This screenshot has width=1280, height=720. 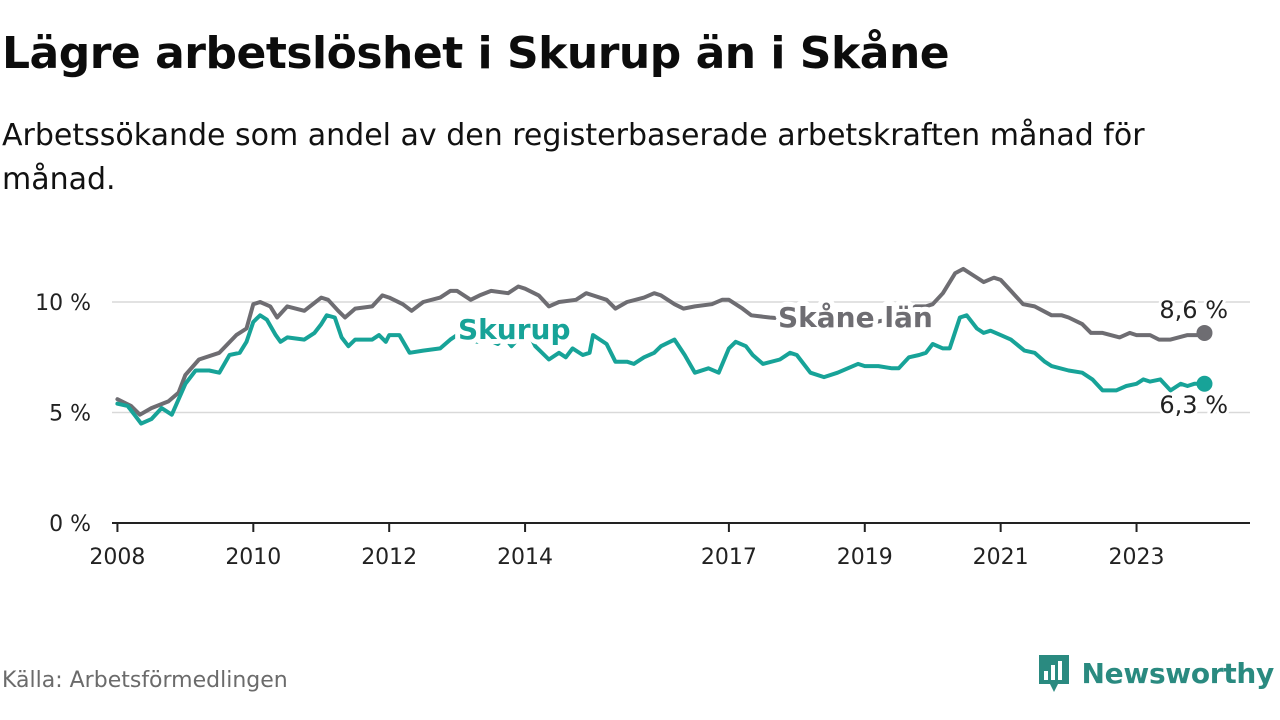 I want to click on skurup-series-label-halo: Skurup, so click(x=514, y=329).